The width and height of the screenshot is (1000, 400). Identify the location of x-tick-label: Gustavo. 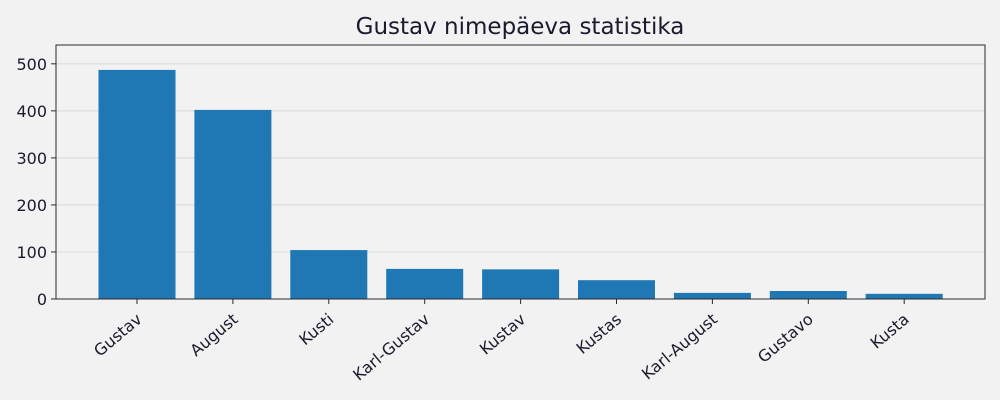
(785, 338).